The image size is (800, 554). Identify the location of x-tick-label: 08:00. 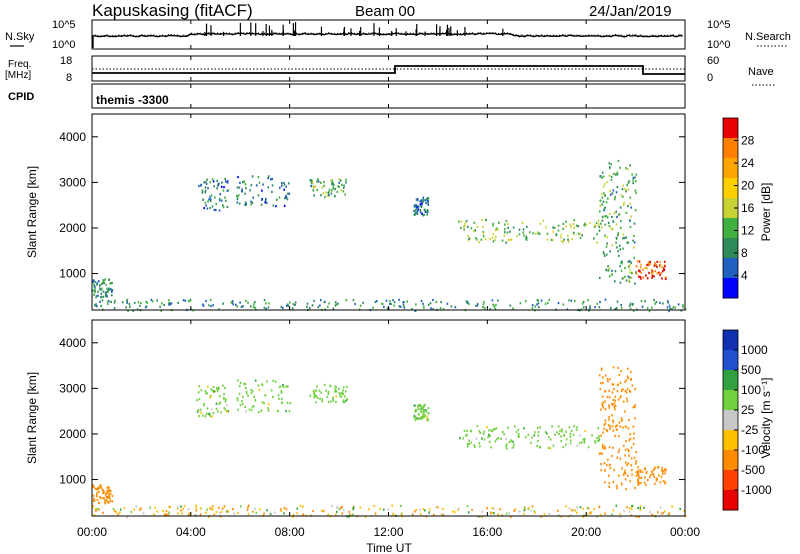
(290, 532).